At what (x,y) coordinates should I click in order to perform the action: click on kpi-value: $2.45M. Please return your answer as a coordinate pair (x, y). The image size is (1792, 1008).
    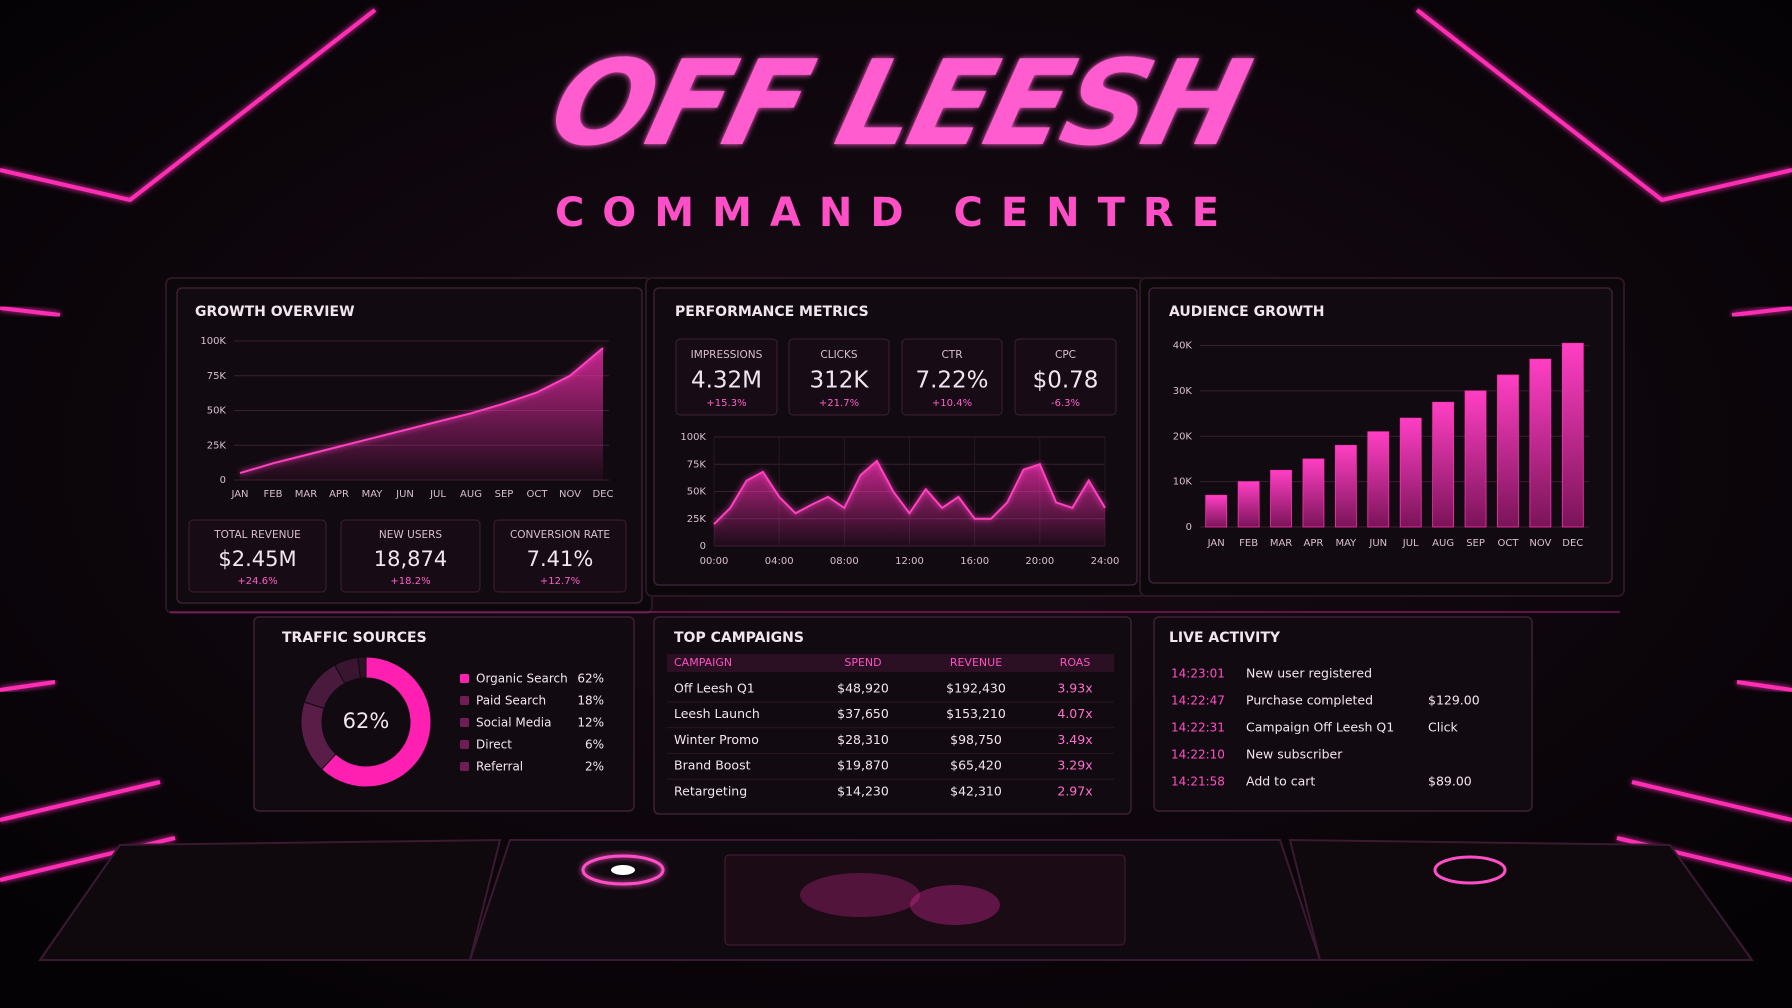
    Looking at the image, I should click on (257, 559).